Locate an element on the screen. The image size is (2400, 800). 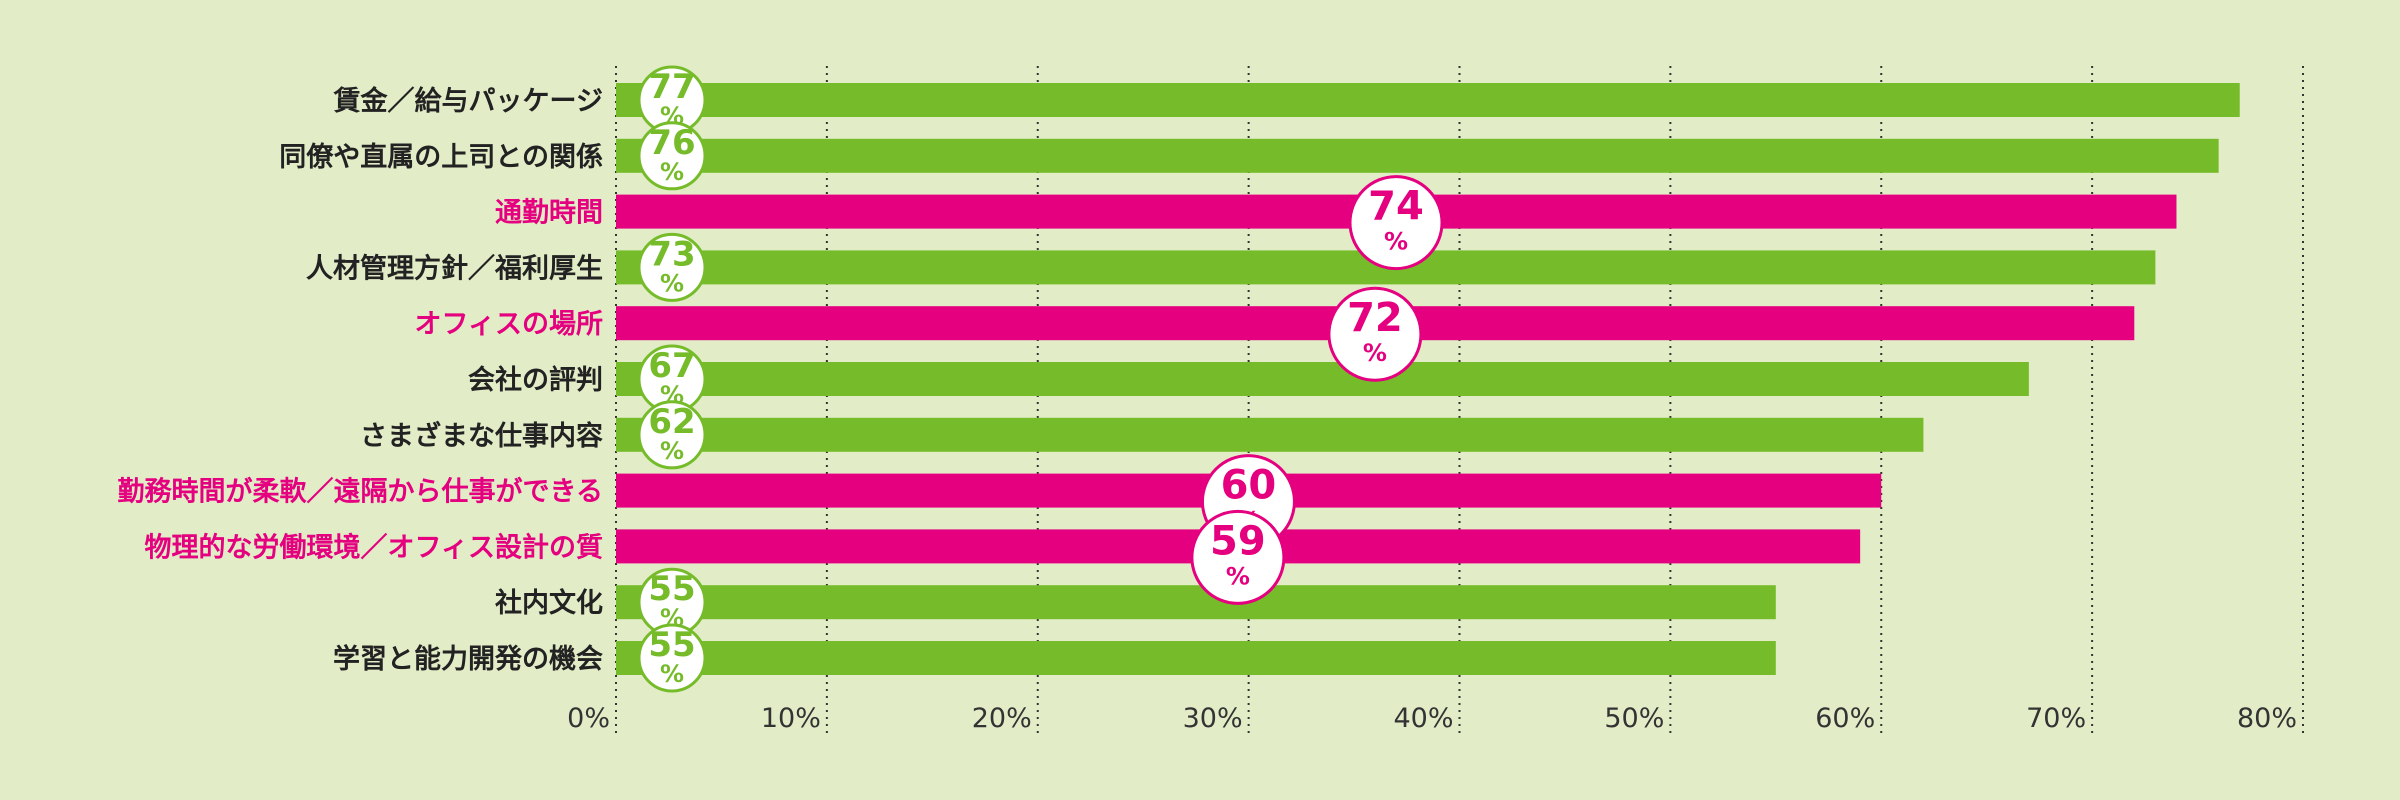
value-badge: 73% is located at coordinates (672, 267).